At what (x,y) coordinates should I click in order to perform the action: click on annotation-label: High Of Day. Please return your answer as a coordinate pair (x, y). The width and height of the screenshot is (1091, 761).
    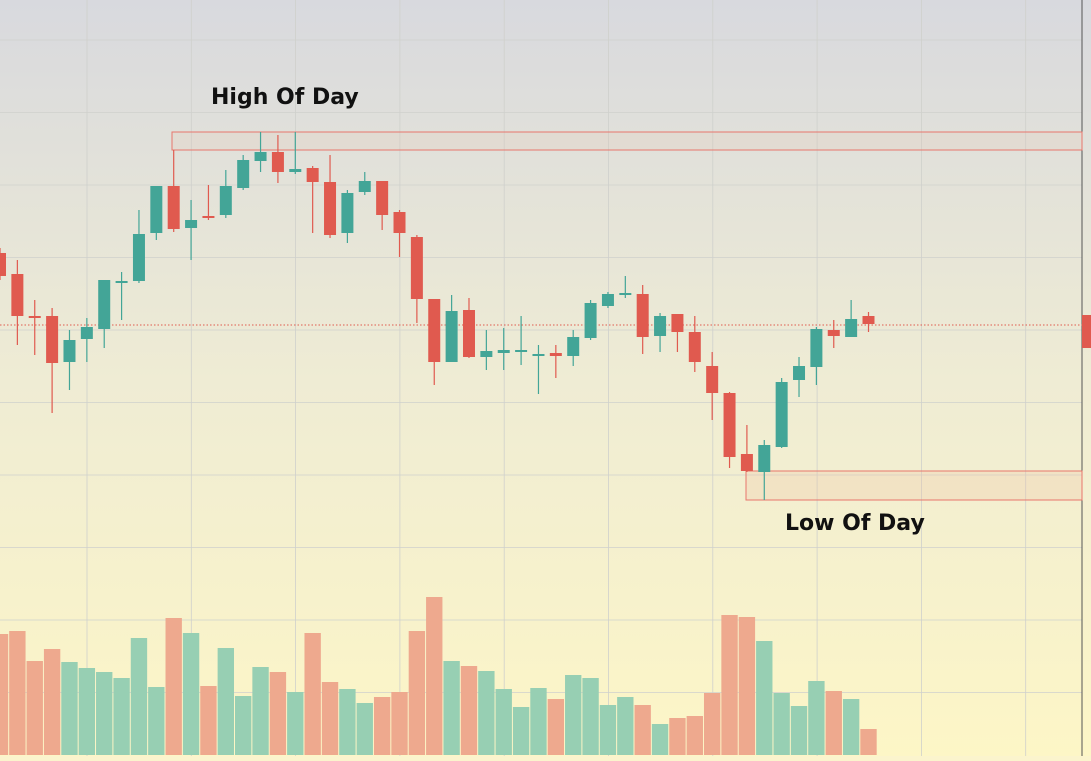
    Looking at the image, I should click on (285, 97).